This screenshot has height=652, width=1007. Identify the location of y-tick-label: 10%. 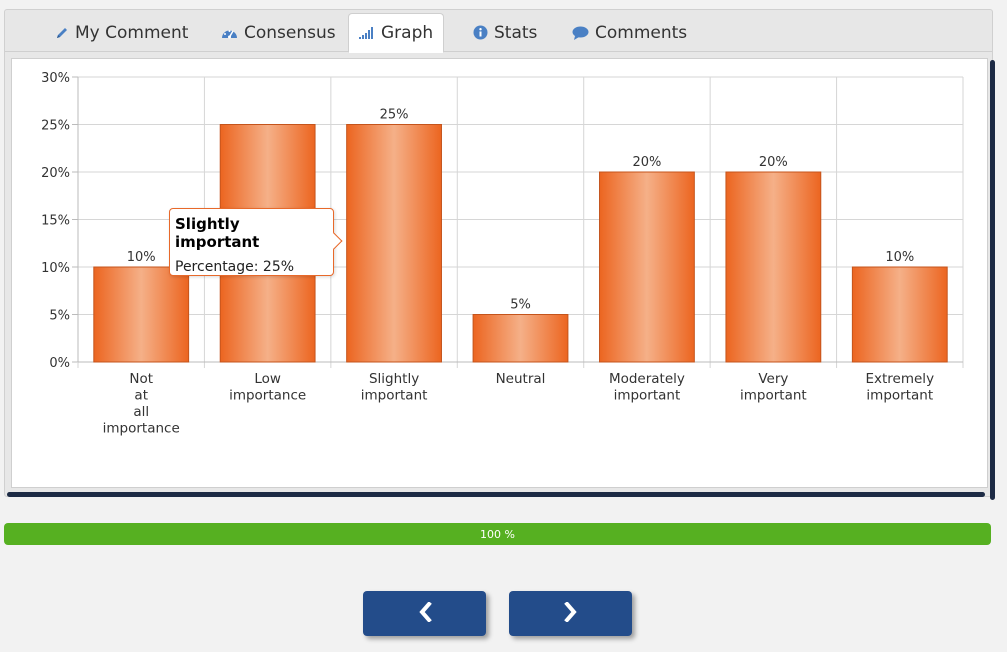
(55, 268).